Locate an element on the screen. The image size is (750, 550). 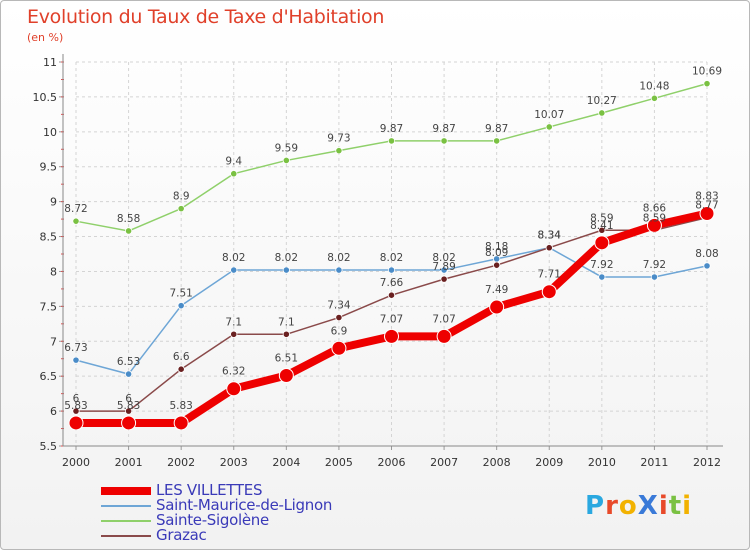
data-label: 9.59 is located at coordinates (286, 148).